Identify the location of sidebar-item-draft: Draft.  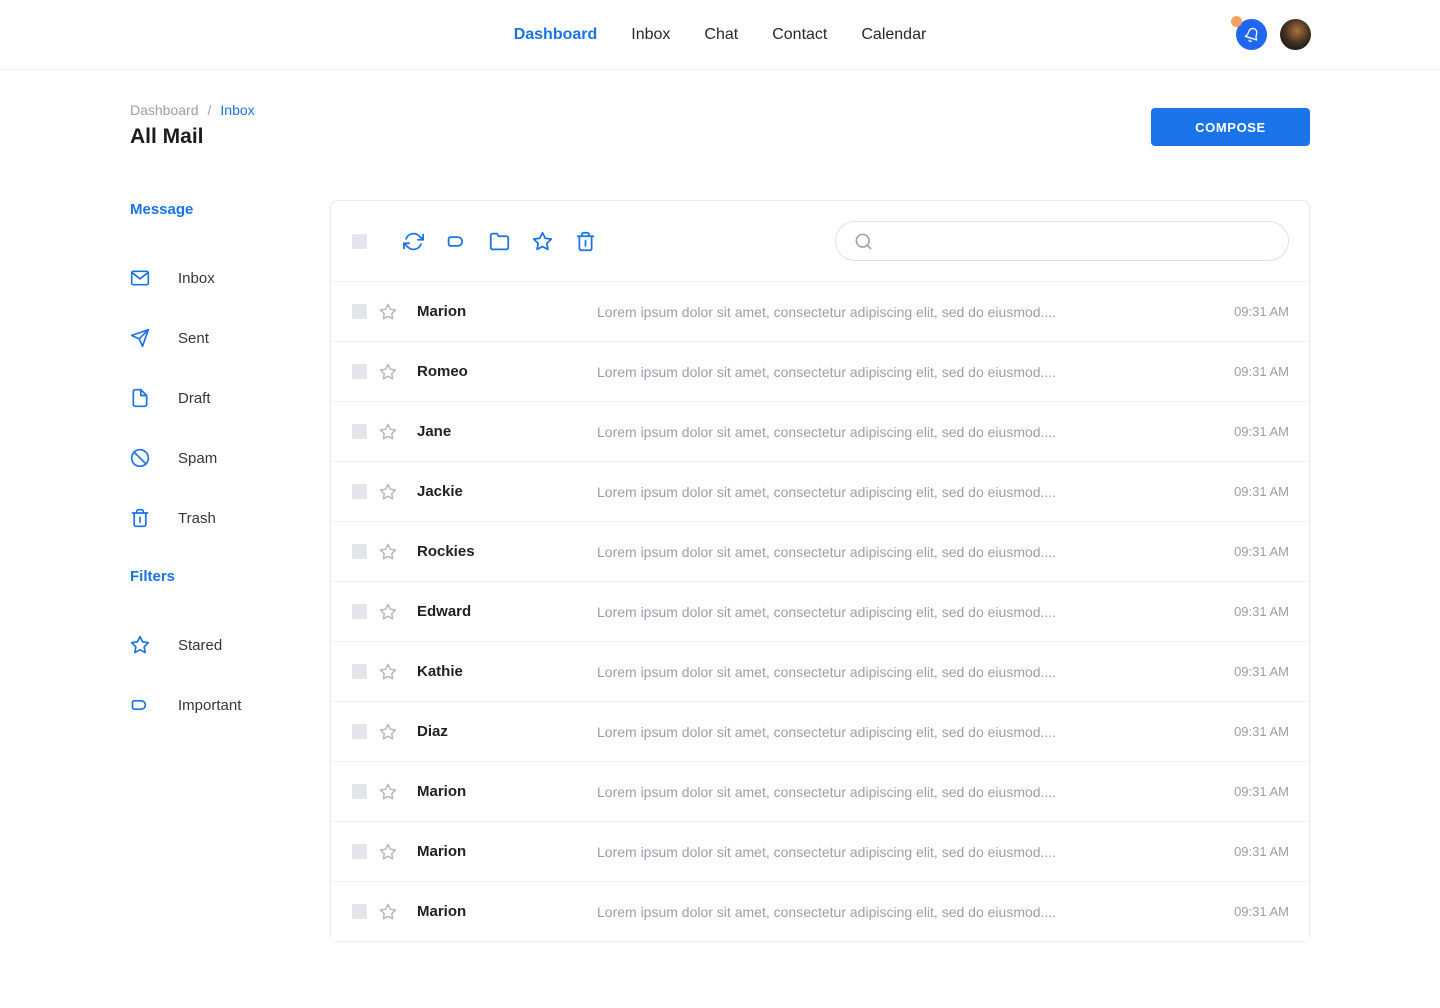
(215, 398).